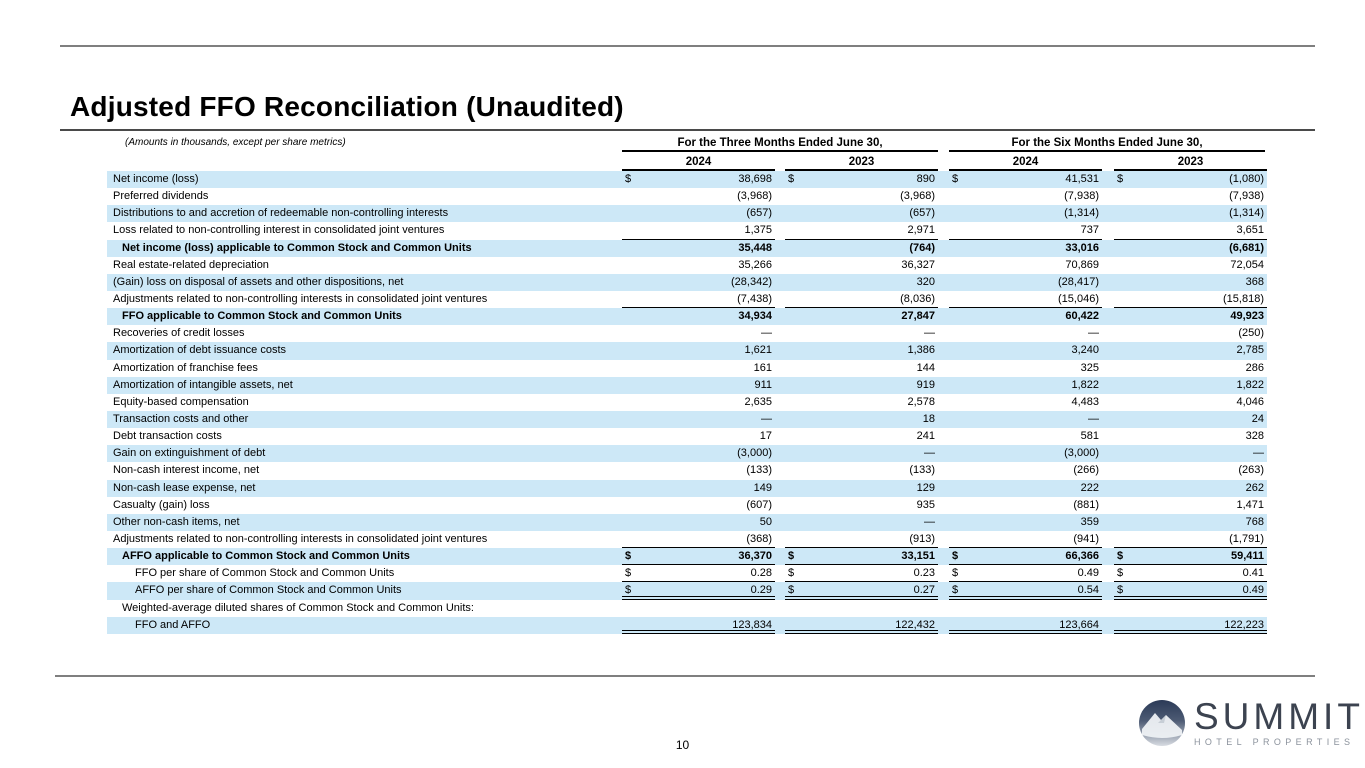  What do you see at coordinates (861, 488) in the screenshot?
I see `cell-three-months-2023: 129` at bounding box center [861, 488].